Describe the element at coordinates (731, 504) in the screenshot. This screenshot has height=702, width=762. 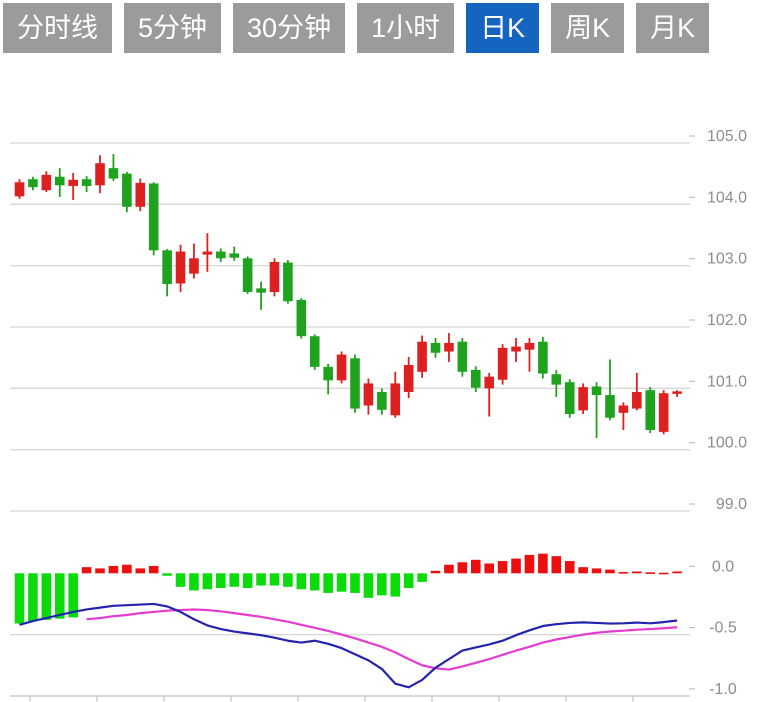
I see `svg-text: 99.0` at that location.